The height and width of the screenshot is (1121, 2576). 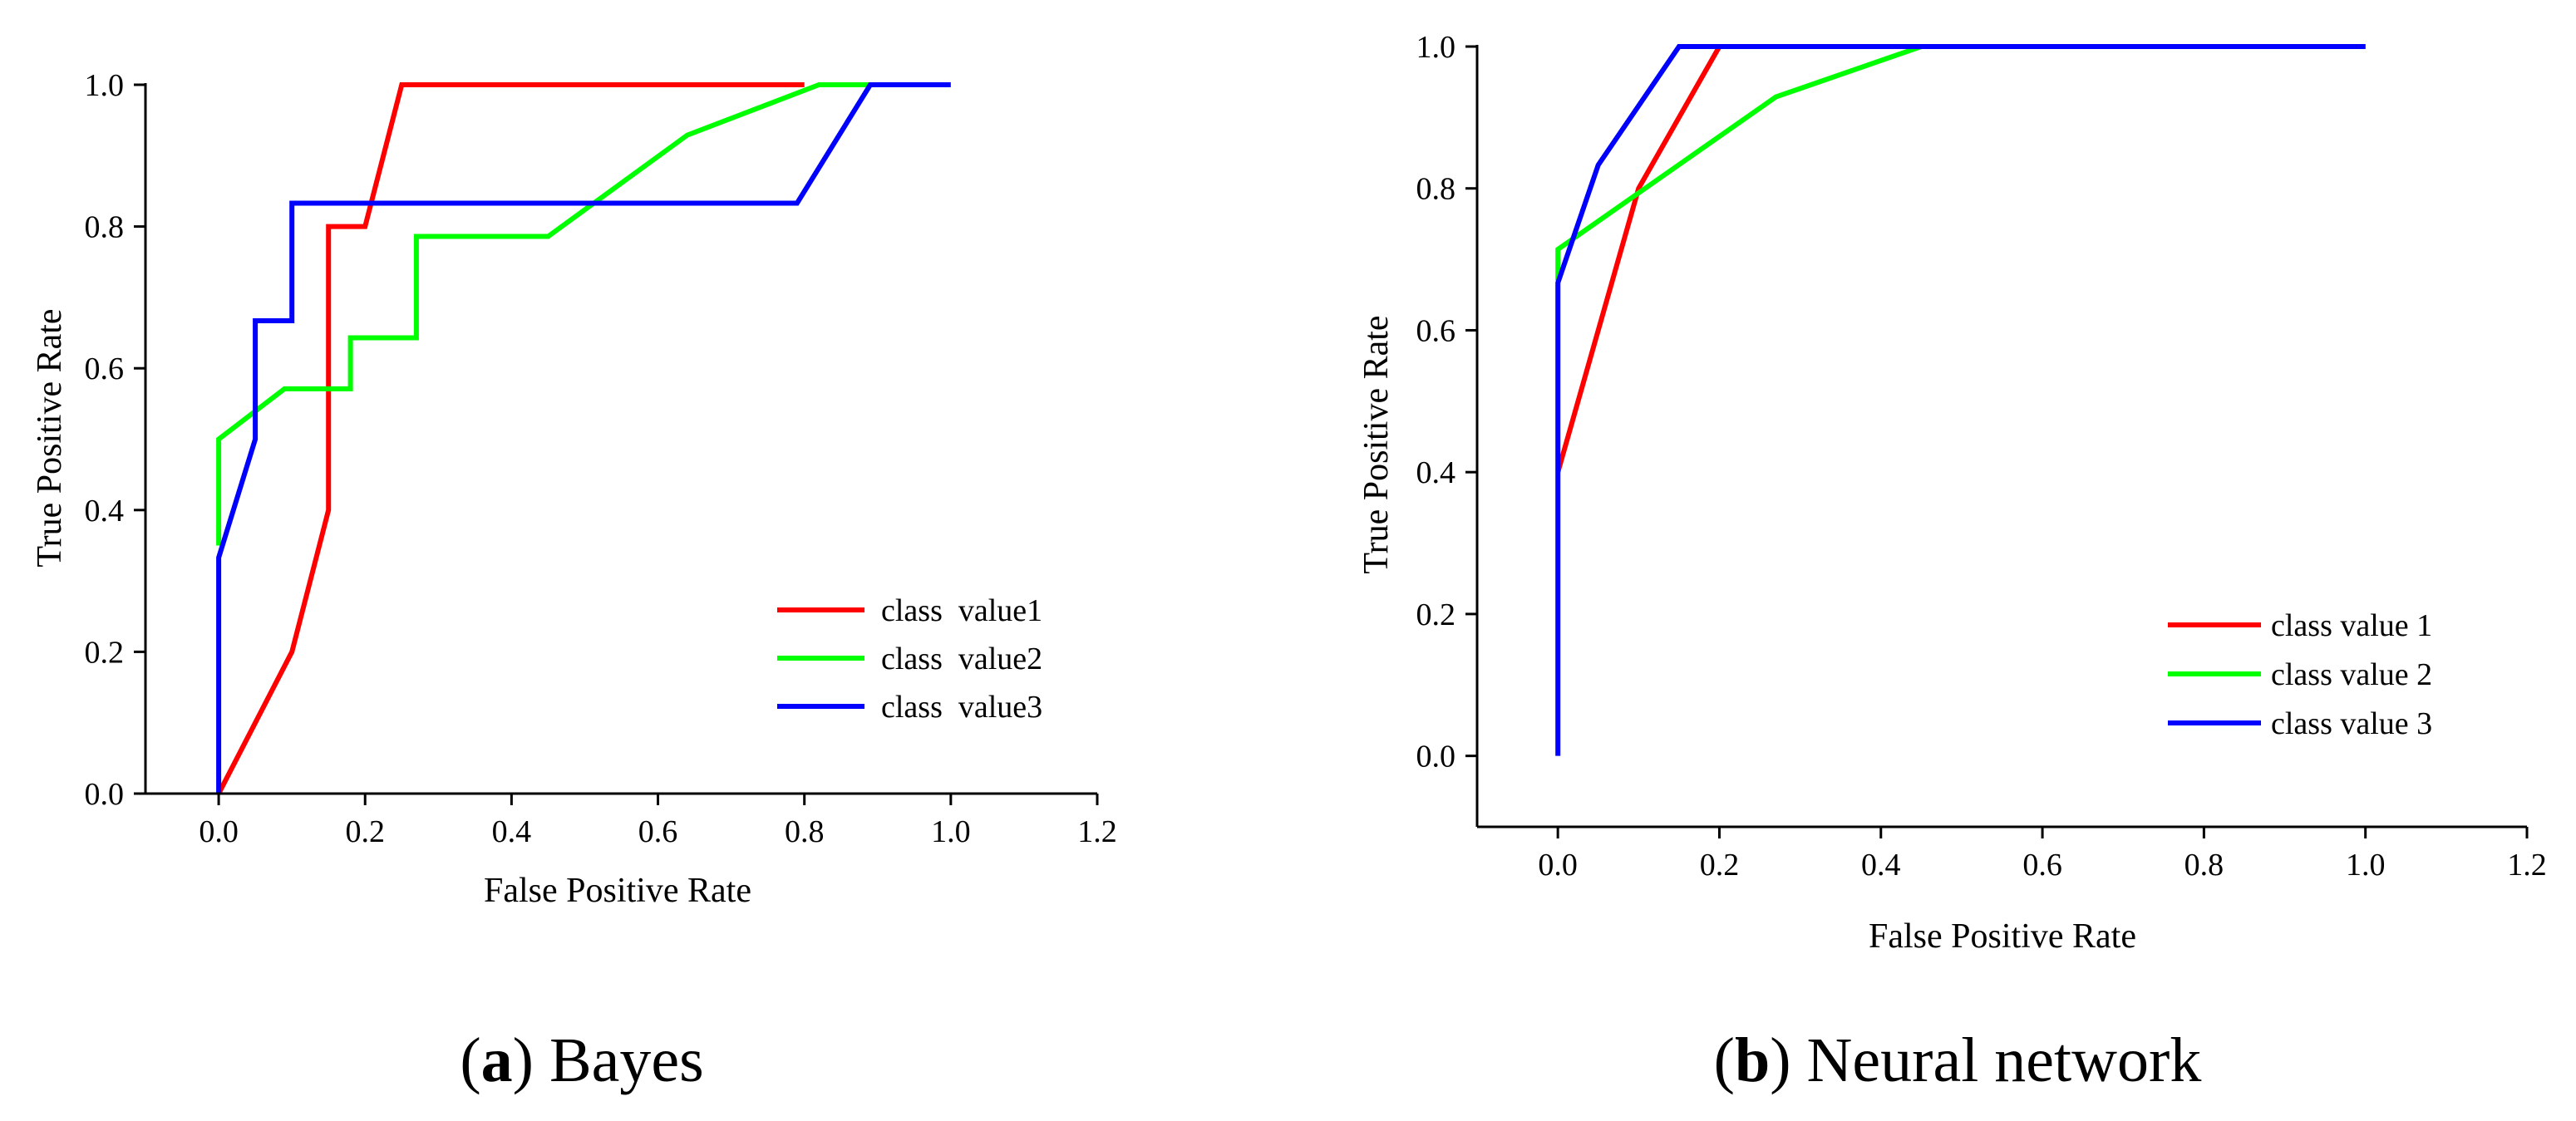 I want to click on caption-letter: b, so click(x=1752, y=1060).